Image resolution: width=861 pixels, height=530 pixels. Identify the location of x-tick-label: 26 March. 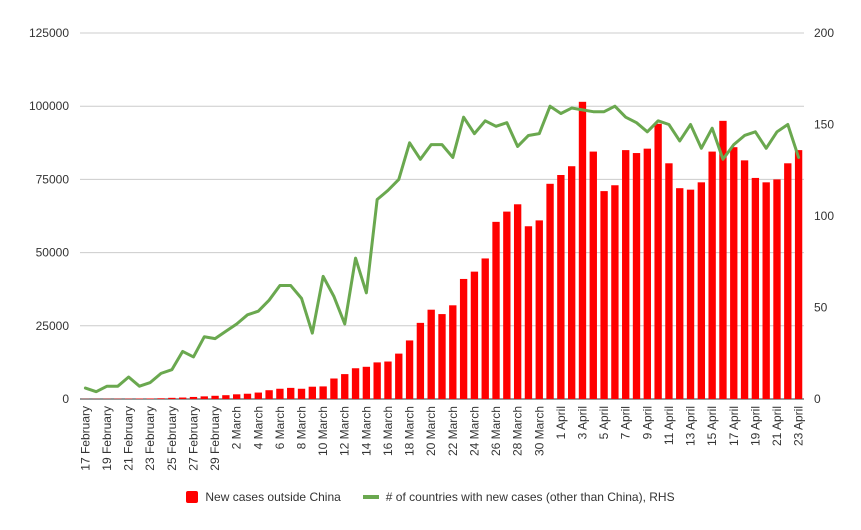
(496, 431).